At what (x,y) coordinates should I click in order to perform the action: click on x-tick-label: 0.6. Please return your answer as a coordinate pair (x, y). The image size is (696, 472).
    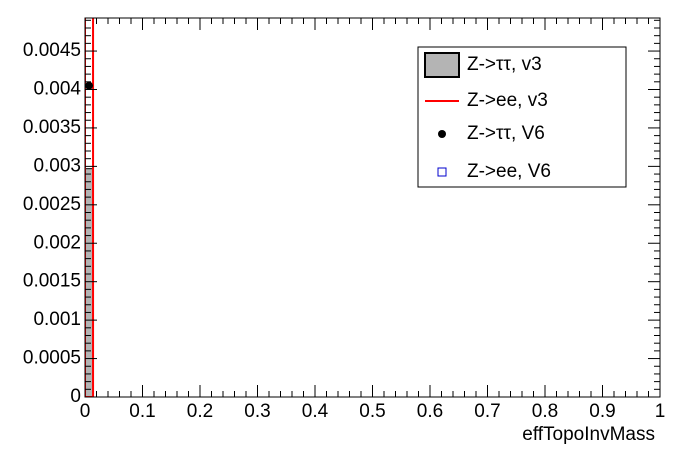
    Looking at the image, I should click on (430, 411).